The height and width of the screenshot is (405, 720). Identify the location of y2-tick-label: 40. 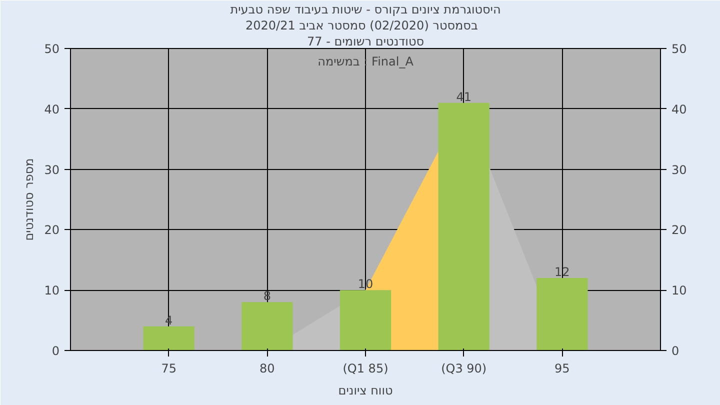
(679, 109).